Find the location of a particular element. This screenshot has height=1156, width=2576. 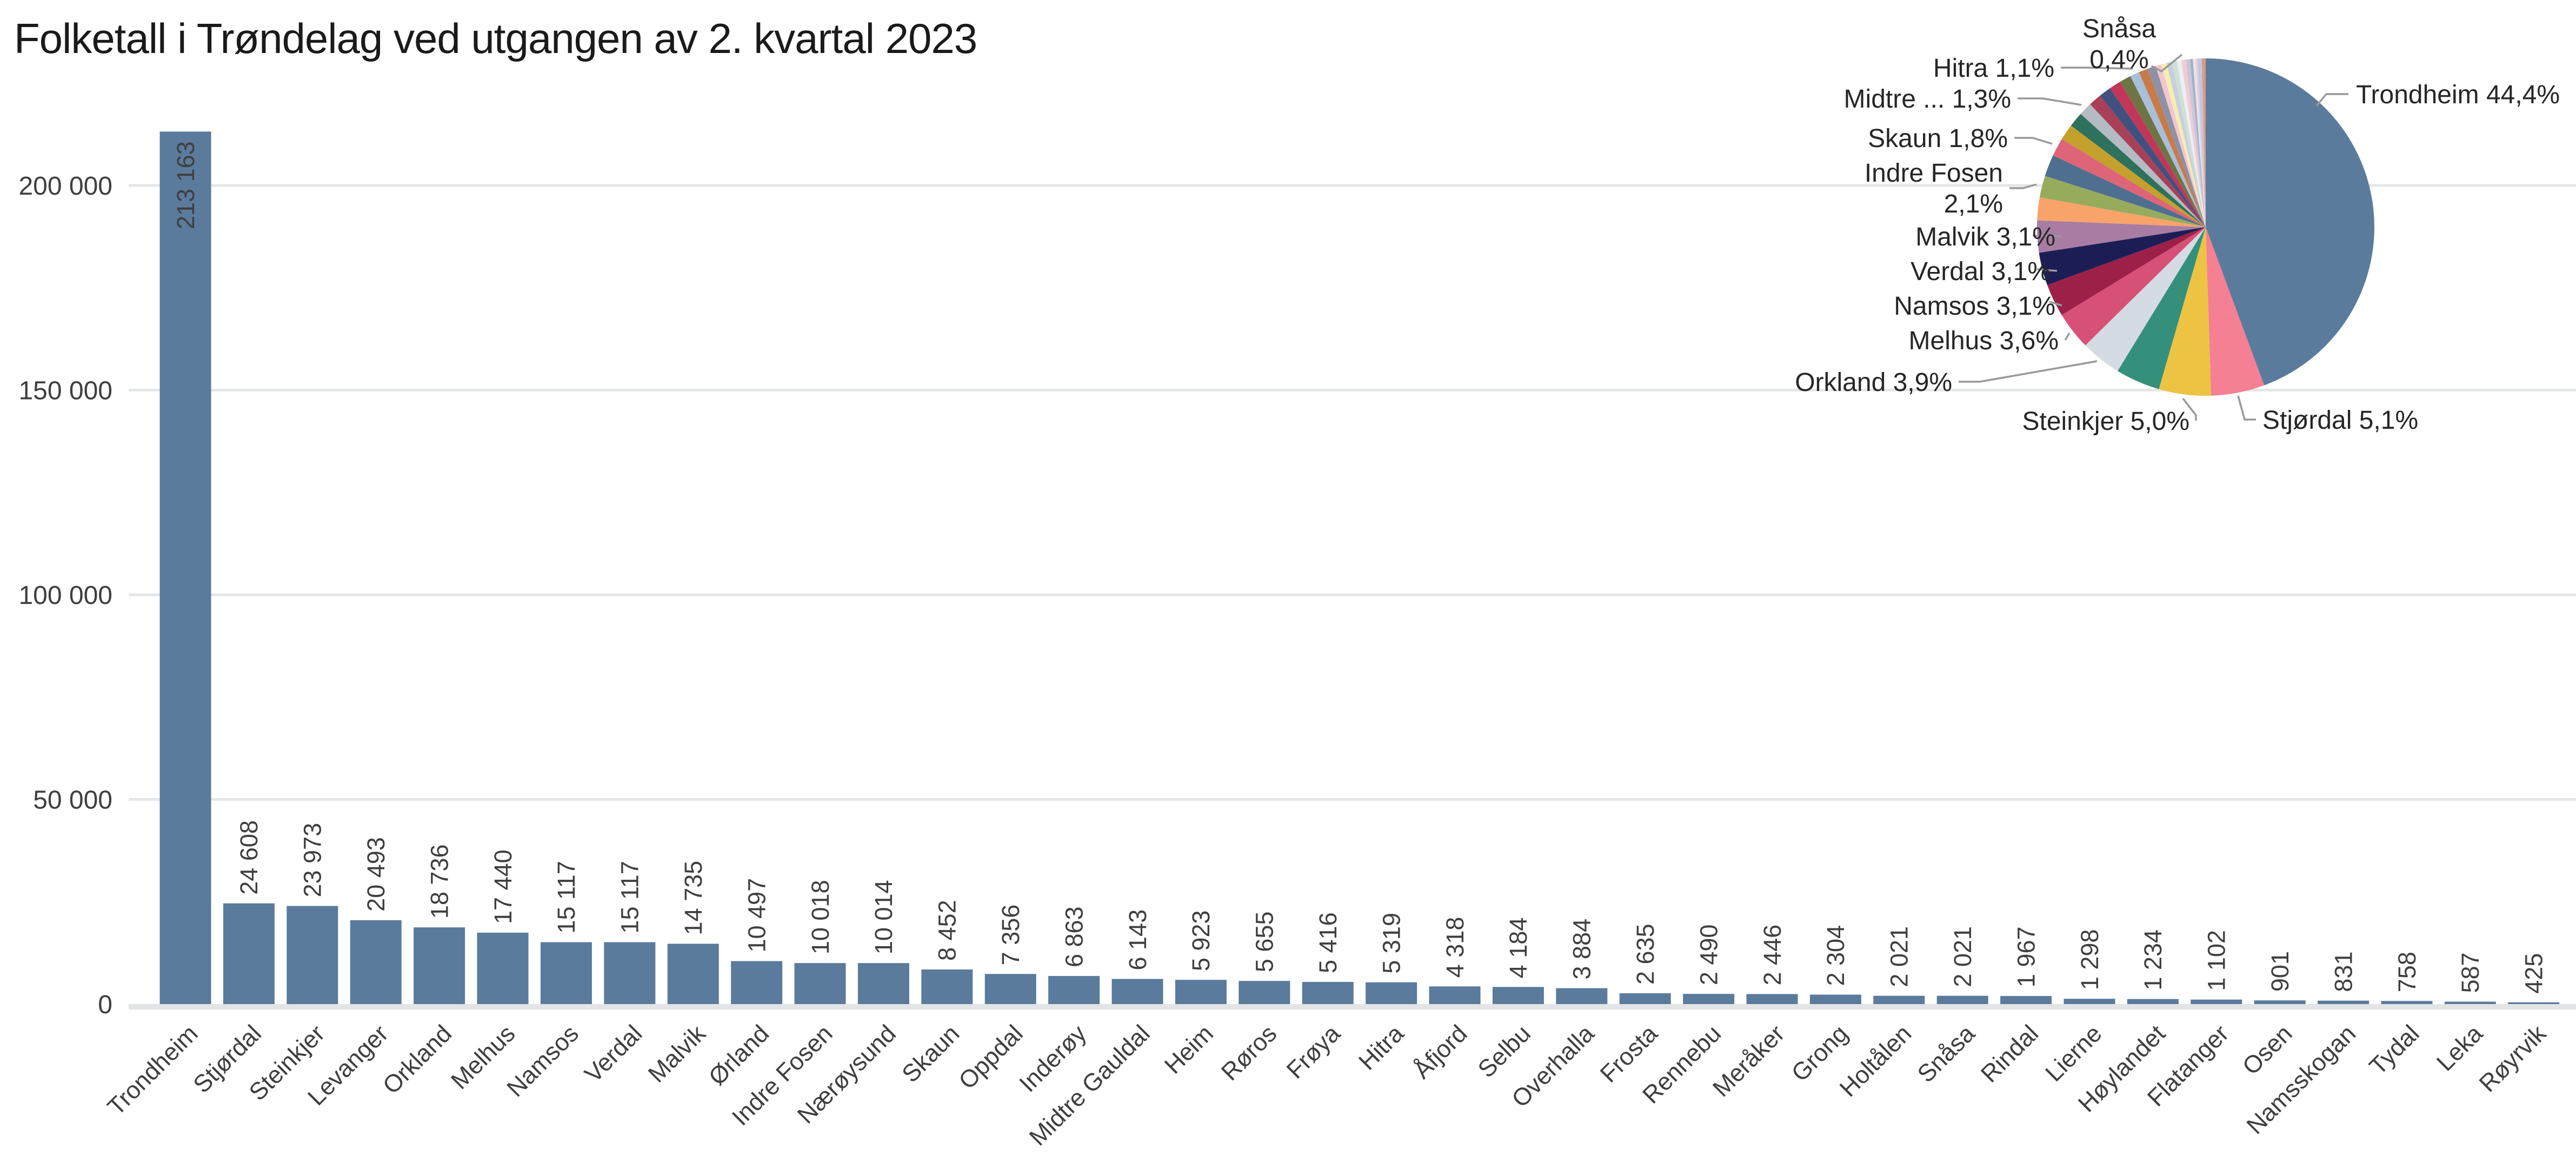

bar-value-label: 6 143 is located at coordinates (1137, 940).